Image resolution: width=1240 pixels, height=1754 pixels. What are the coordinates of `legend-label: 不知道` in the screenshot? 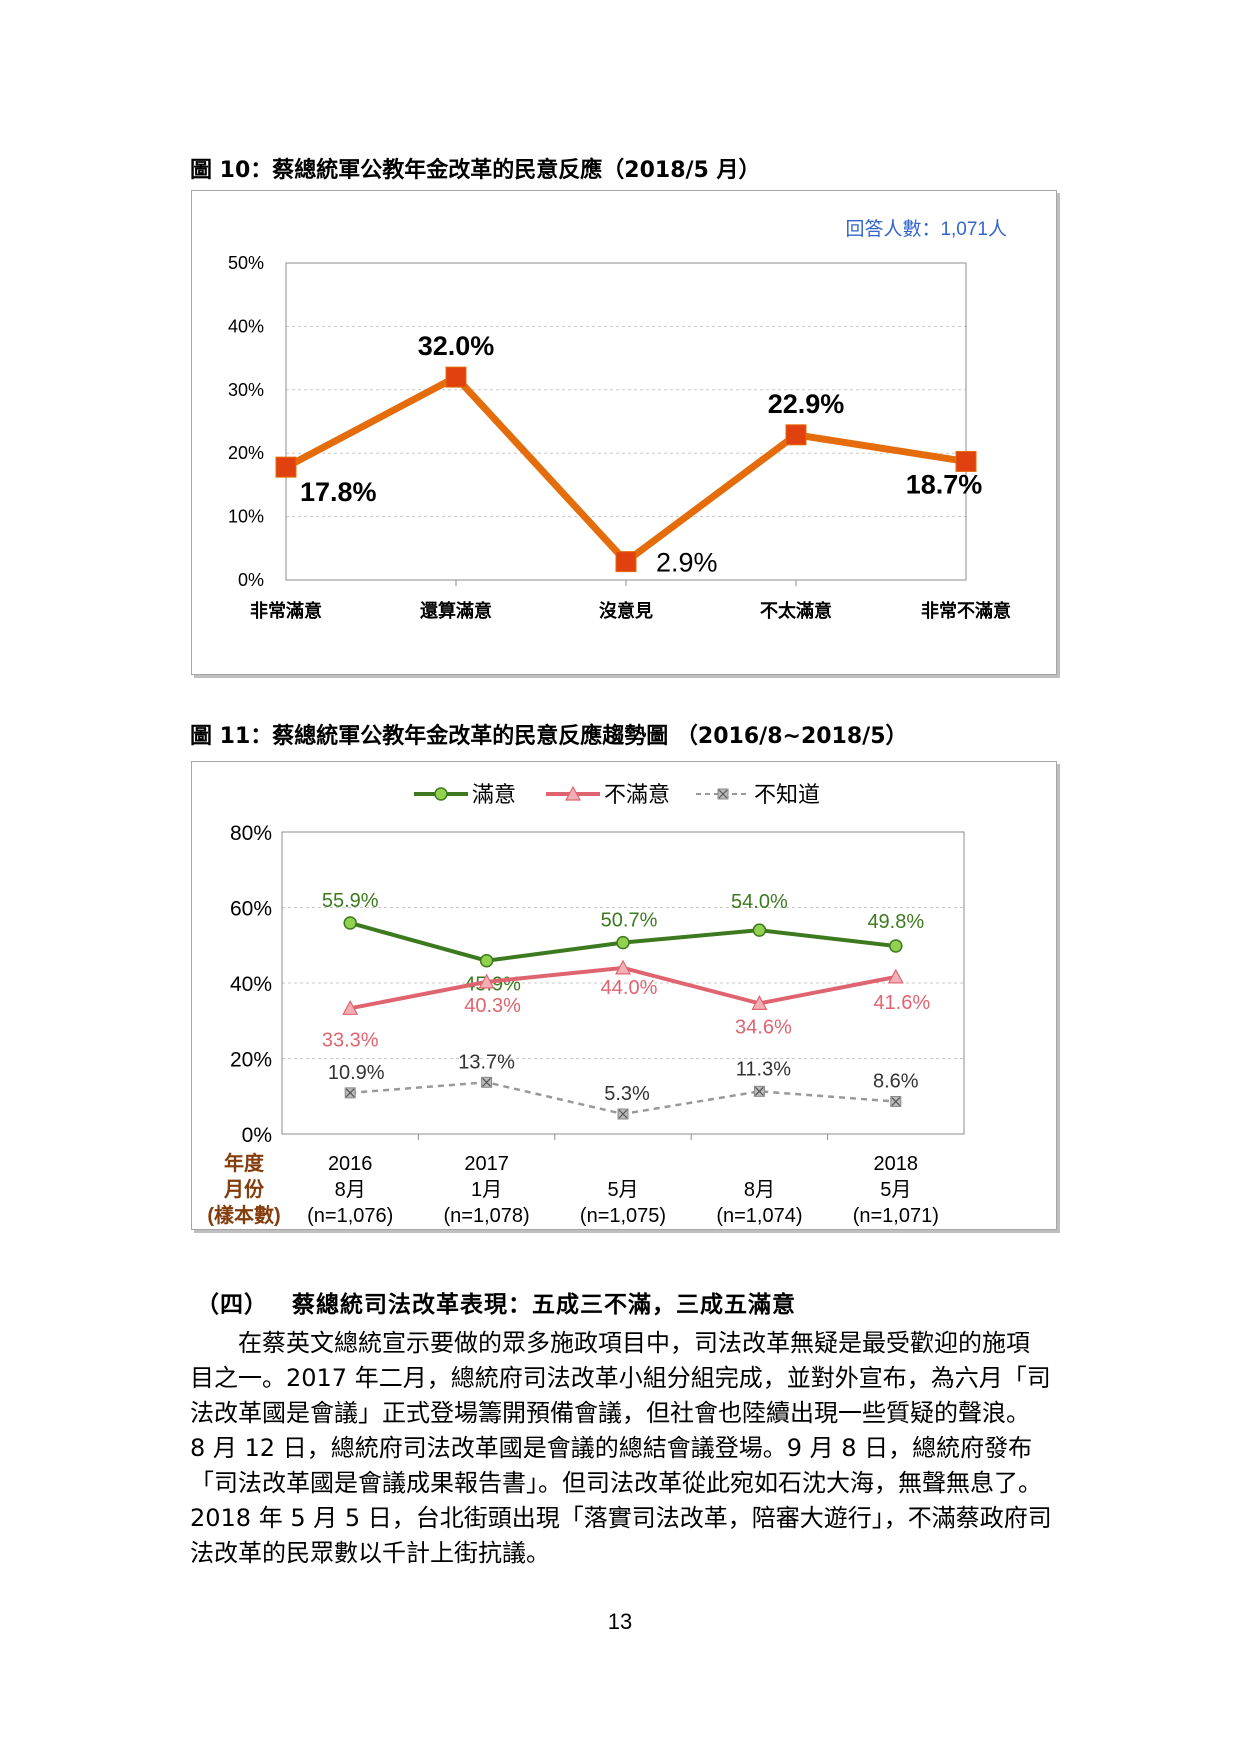 It's located at (787, 794).